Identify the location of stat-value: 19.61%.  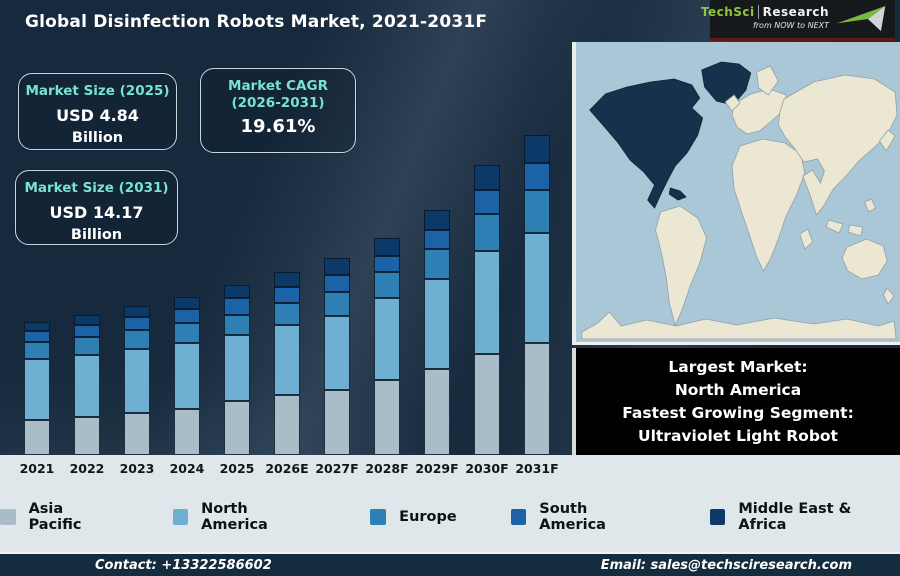
(278, 126).